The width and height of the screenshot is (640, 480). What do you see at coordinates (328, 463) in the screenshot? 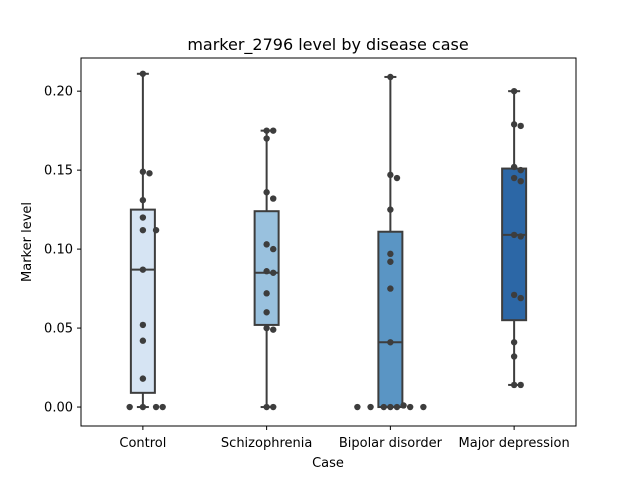
I see `x-axis-label: Case` at bounding box center [328, 463].